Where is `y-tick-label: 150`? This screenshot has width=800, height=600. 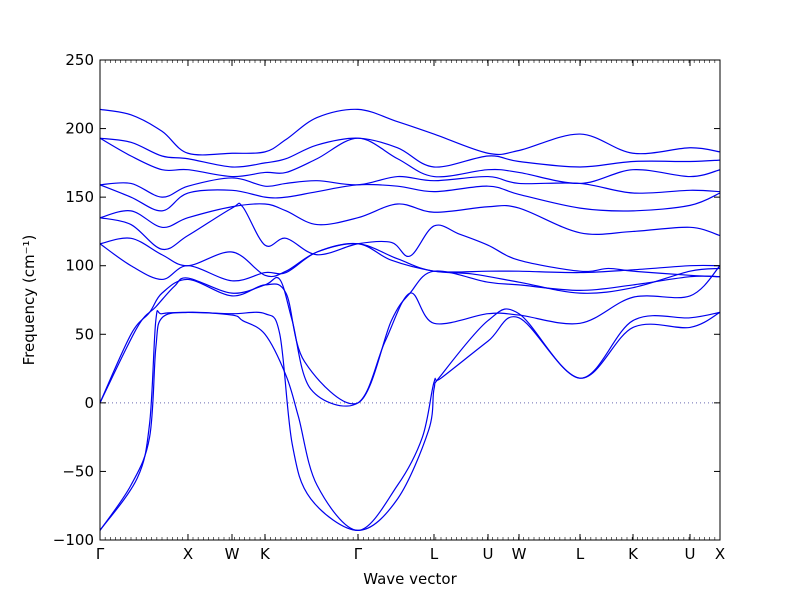 y-tick-label: 150 is located at coordinates (79, 197).